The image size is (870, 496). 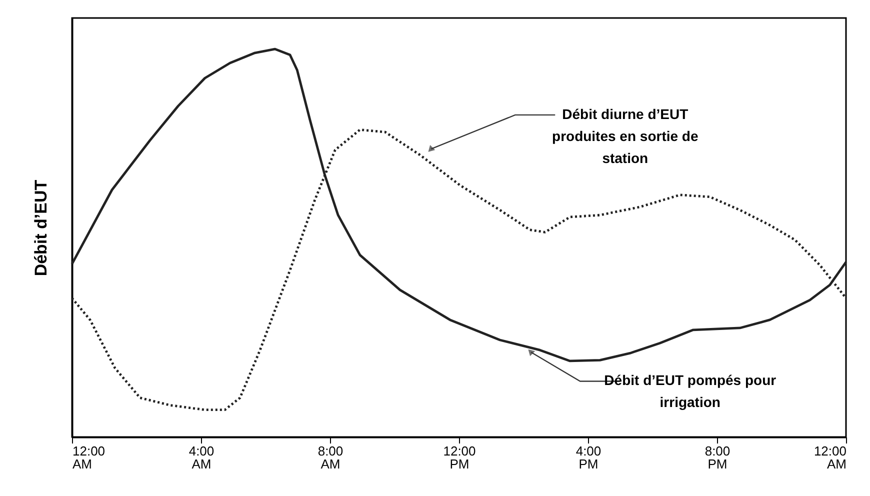 I want to click on annotation: Débit diurne d’EUT produites en sortie de station, so click(x=625, y=136).